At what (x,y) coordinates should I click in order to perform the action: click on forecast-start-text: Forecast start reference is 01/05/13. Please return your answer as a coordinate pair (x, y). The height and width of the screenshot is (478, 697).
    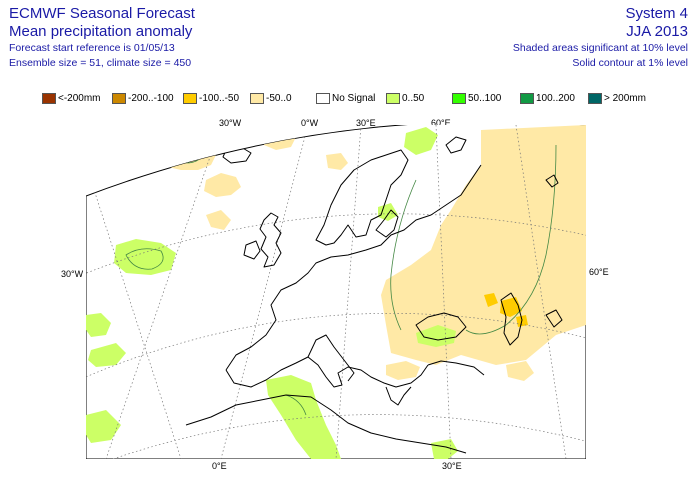
    Looking at the image, I should click on (92, 48).